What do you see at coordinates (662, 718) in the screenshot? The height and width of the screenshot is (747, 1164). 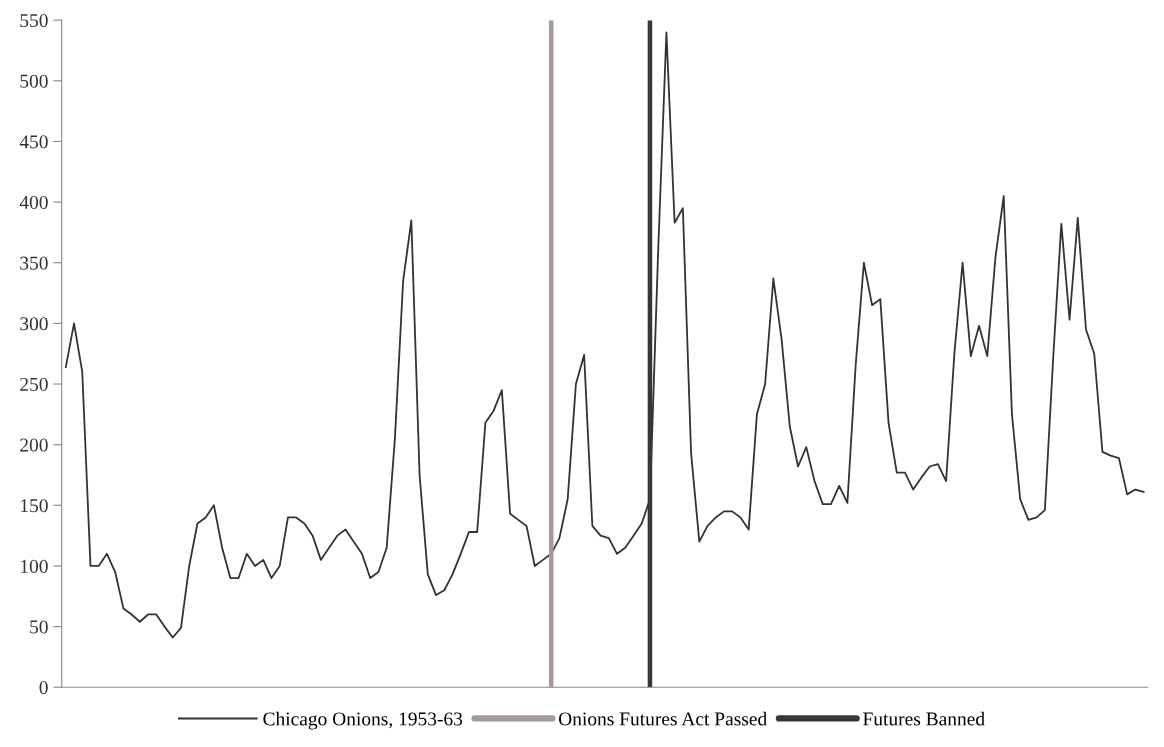 I see `legend-label: Onions Futures Act Passed` at bounding box center [662, 718].